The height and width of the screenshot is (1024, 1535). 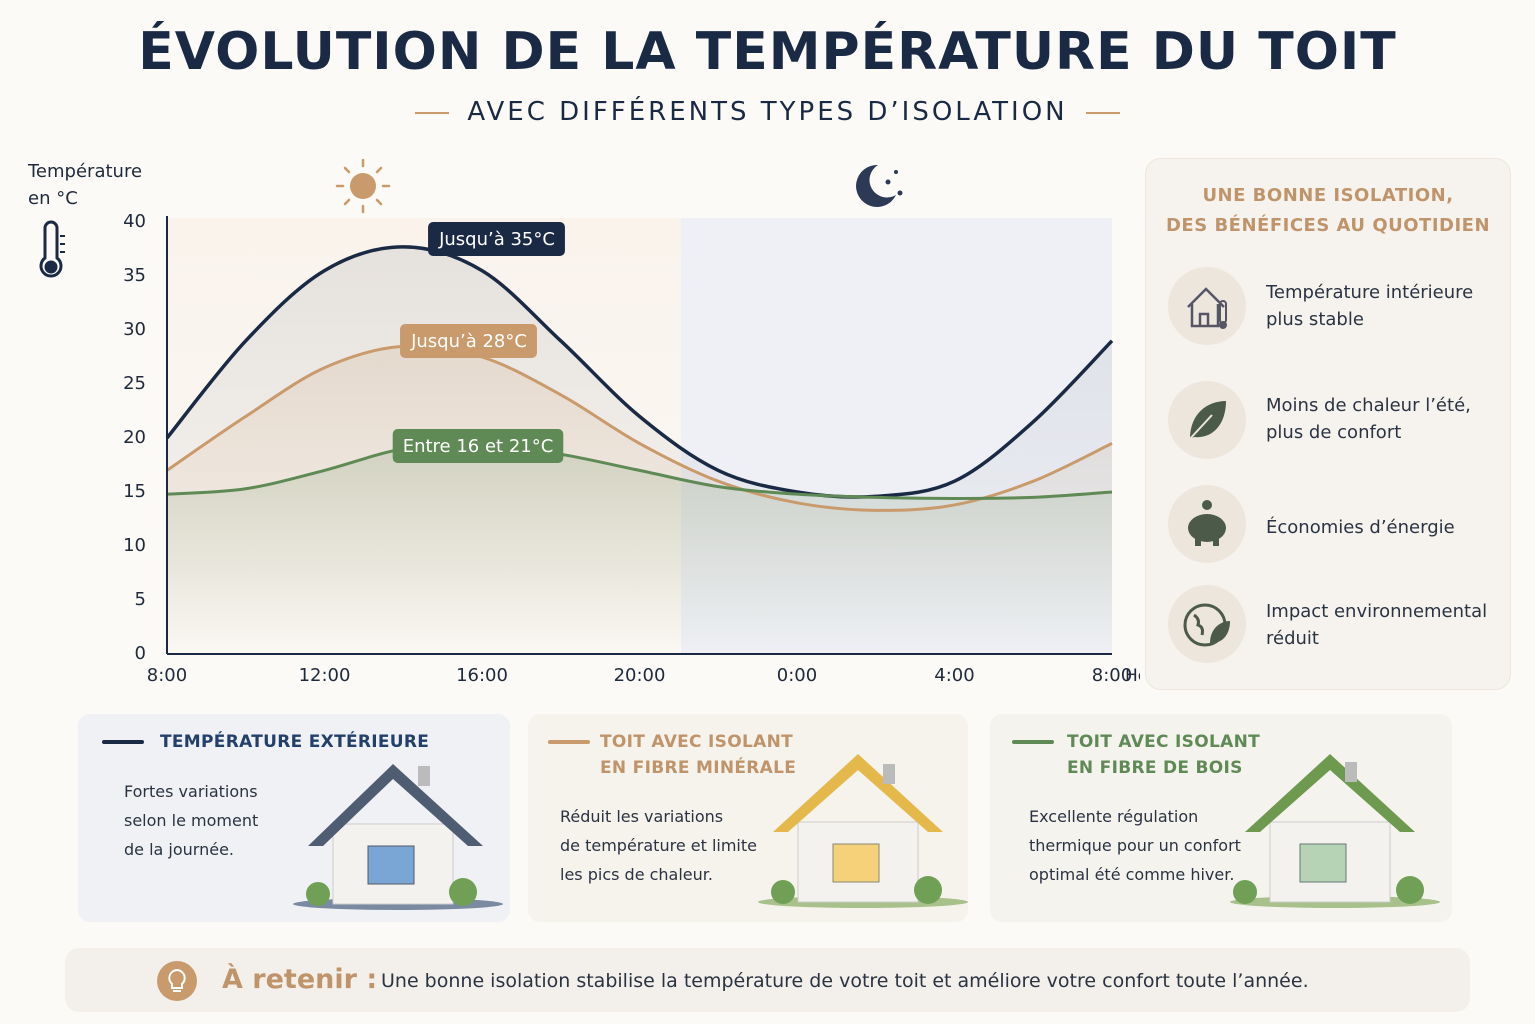 I want to click on y-tick-label: 20, so click(x=134, y=437).